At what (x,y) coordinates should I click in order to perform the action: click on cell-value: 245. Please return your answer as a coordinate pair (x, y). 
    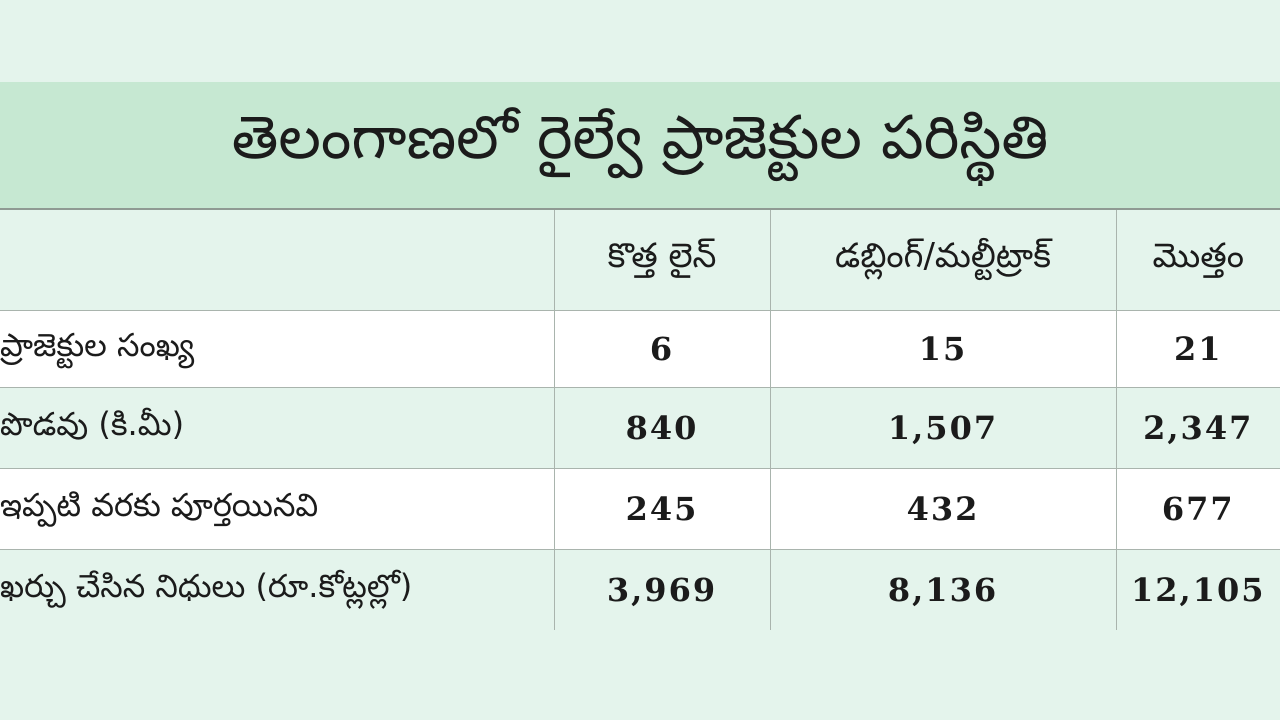
    Looking at the image, I should click on (662, 509).